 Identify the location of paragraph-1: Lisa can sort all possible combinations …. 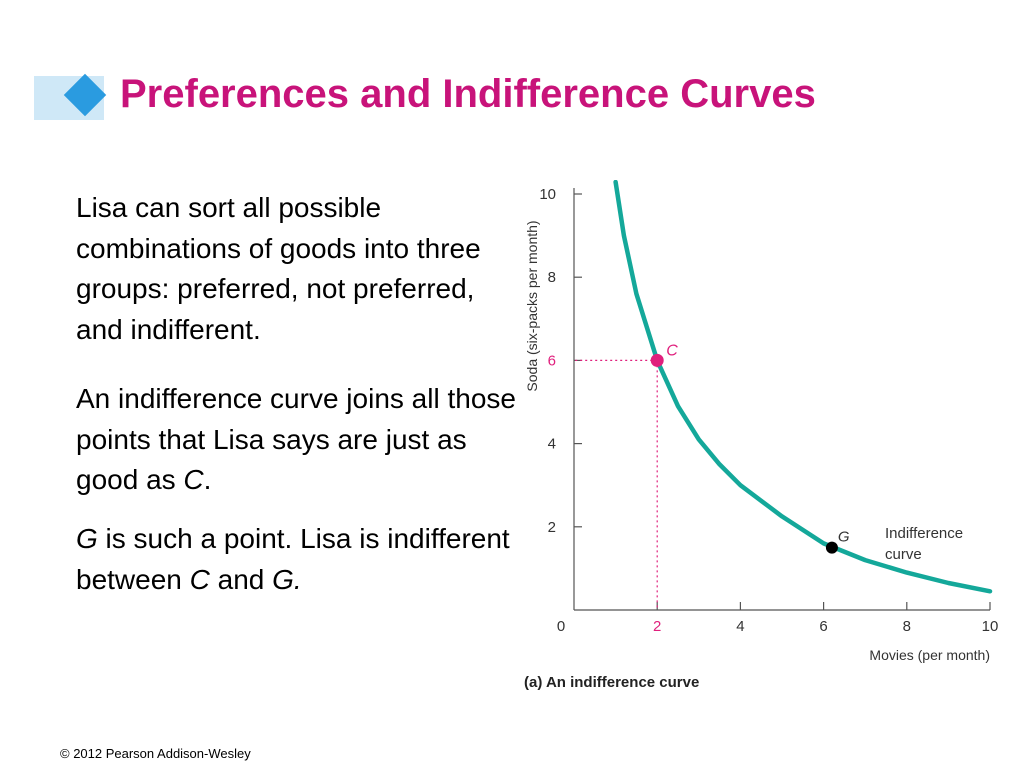
(278, 268).